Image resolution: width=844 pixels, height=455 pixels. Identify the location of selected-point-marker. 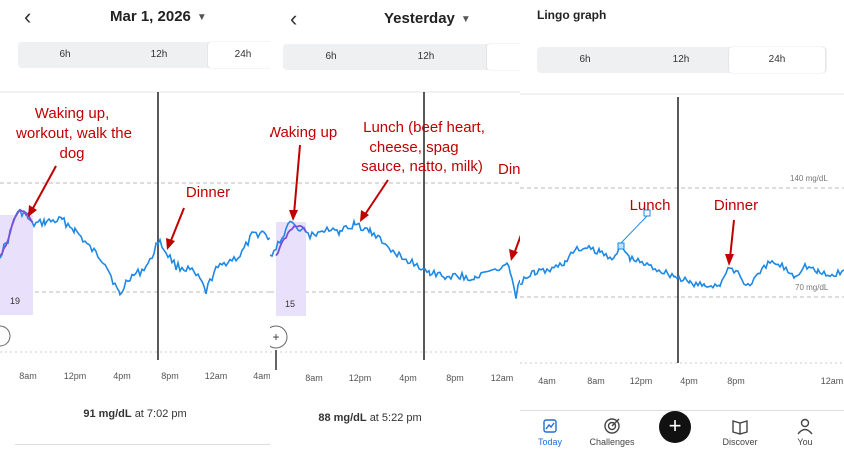
(621, 246).